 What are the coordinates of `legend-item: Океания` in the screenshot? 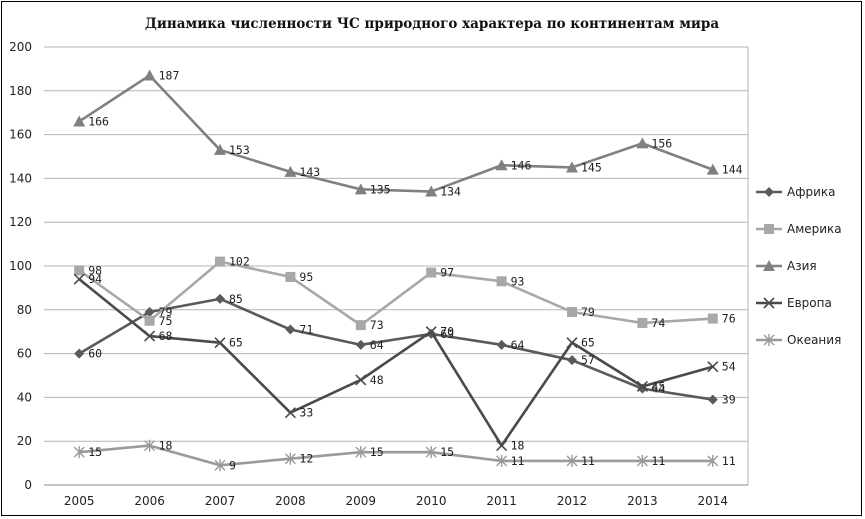 It's located at (798, 340).